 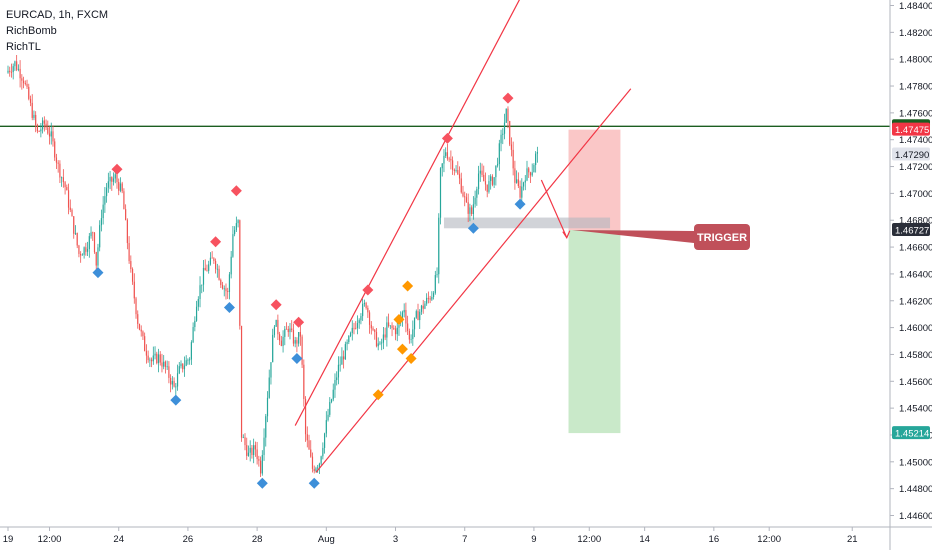 I want to click on x-tick-label: 16, so click(x=714, y=539).